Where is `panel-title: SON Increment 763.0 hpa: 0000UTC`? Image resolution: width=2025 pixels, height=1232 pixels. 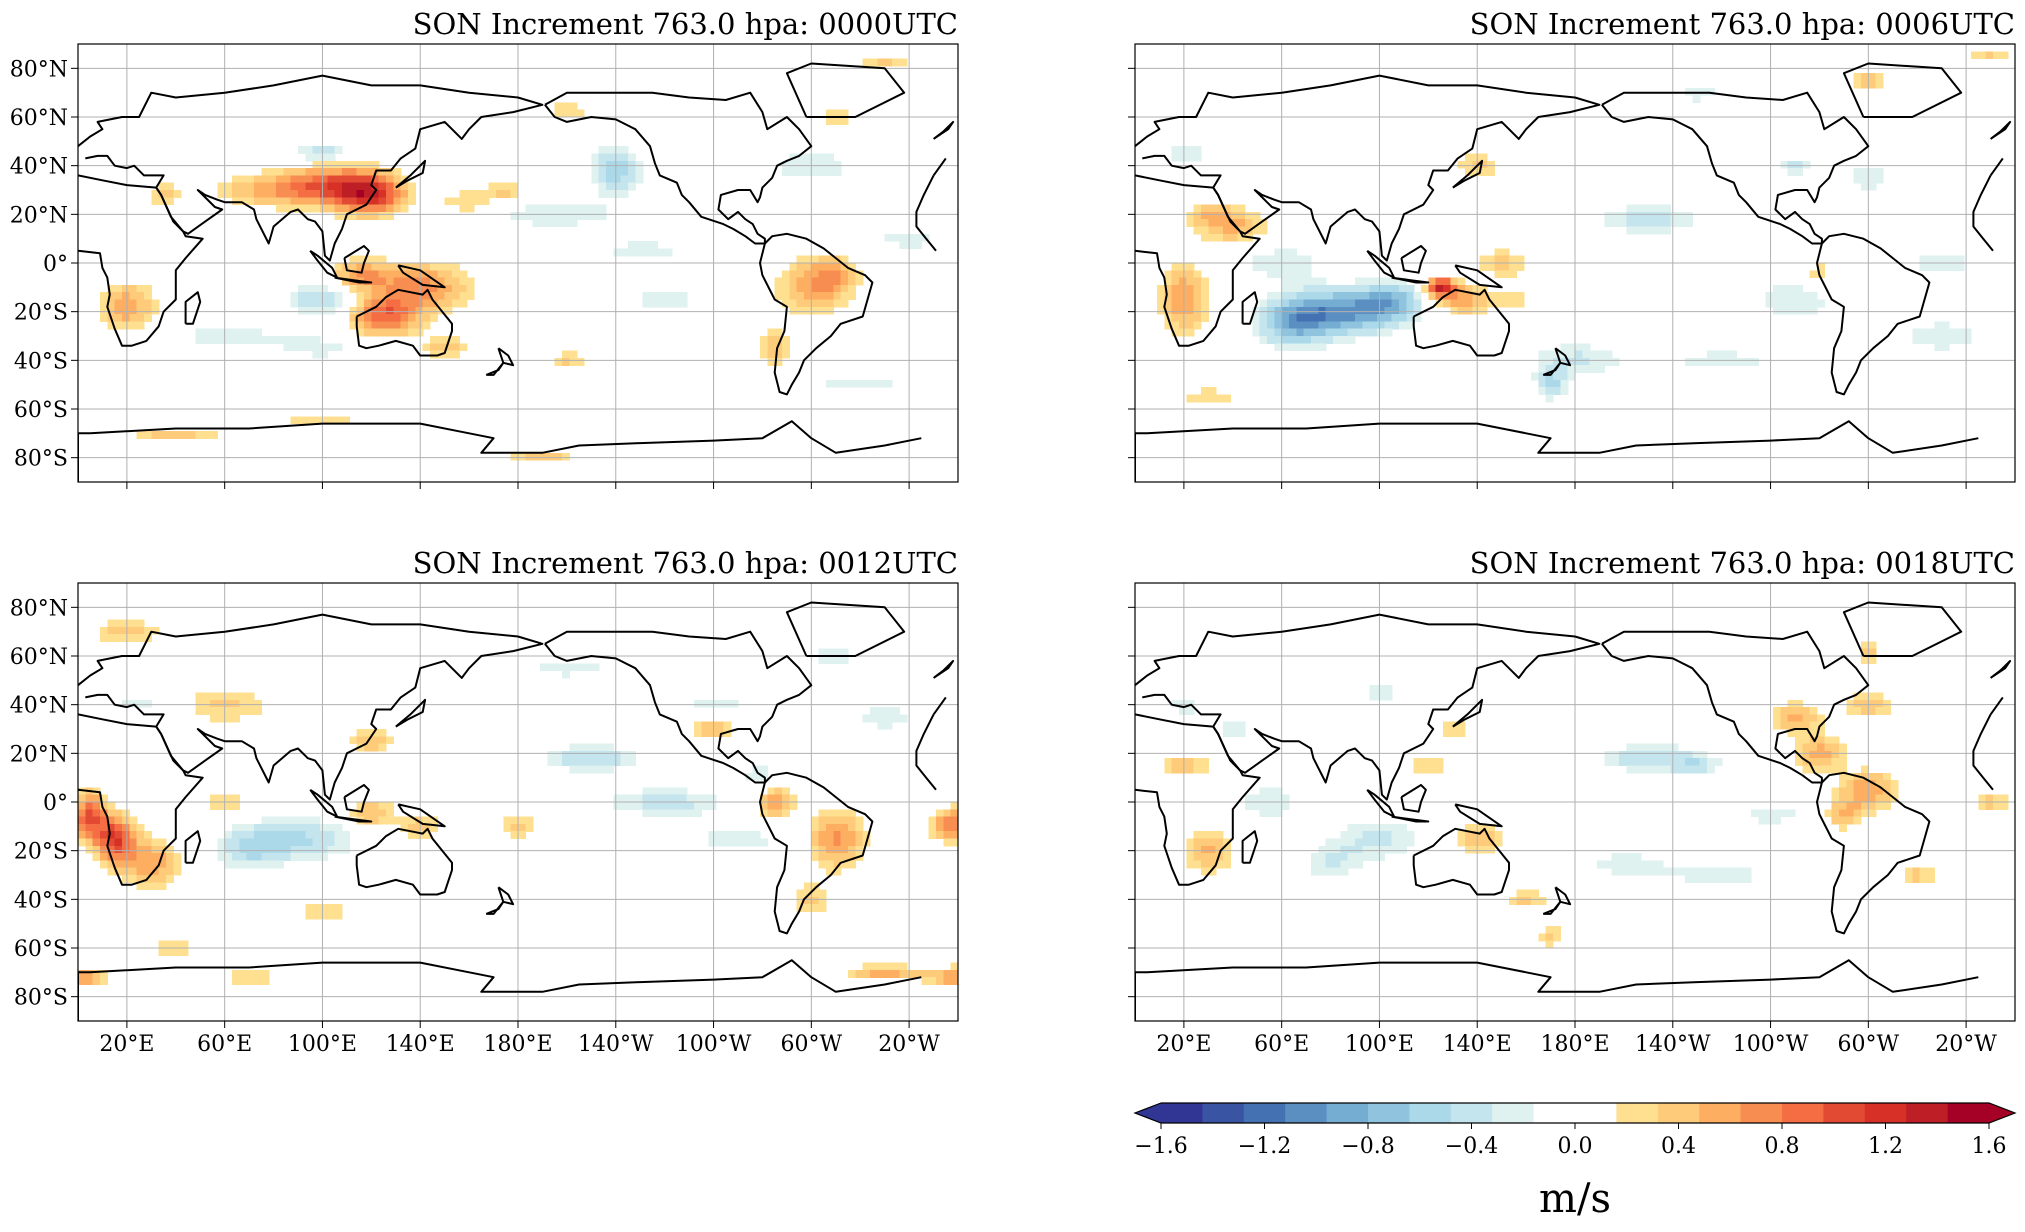
panel-title: SON Increment 763.0 hpa: 0000UTC is located at coordinates (685, 24).